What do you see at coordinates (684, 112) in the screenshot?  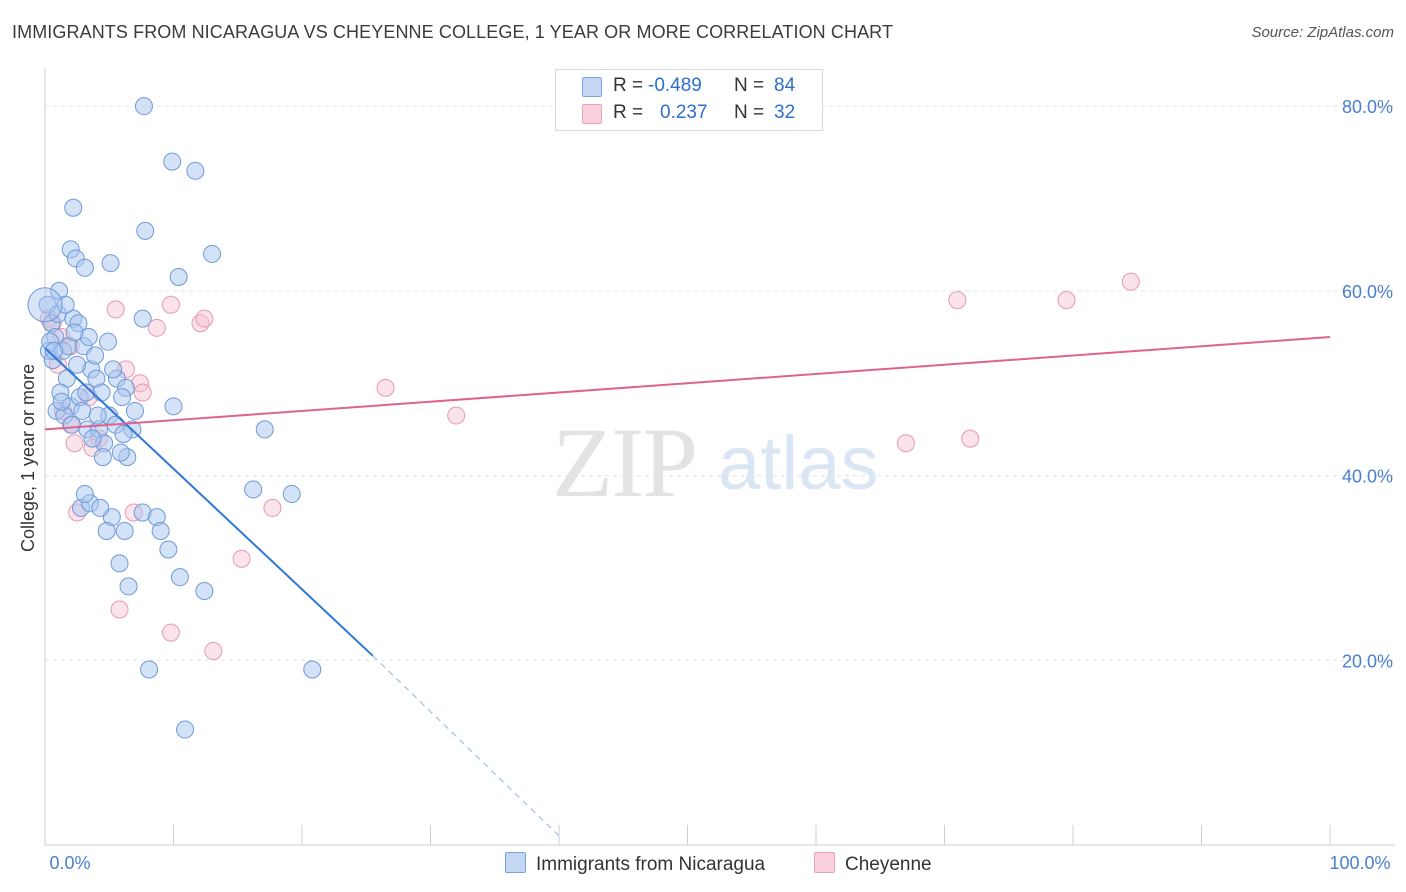 I see `legend-r-value: 0.237` at bounding box center [684, 112].